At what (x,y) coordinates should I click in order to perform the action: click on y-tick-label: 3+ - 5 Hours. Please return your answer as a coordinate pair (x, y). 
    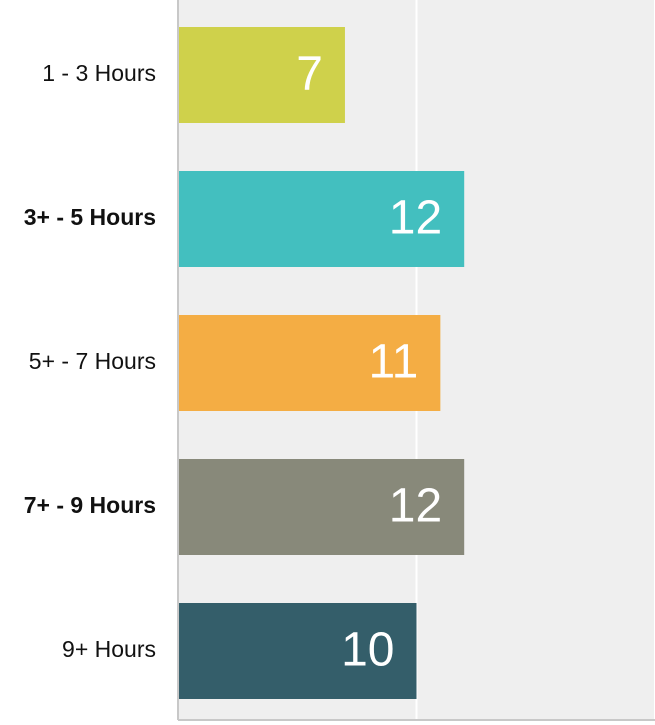
    Looking at the image, I should click on (90, 217).